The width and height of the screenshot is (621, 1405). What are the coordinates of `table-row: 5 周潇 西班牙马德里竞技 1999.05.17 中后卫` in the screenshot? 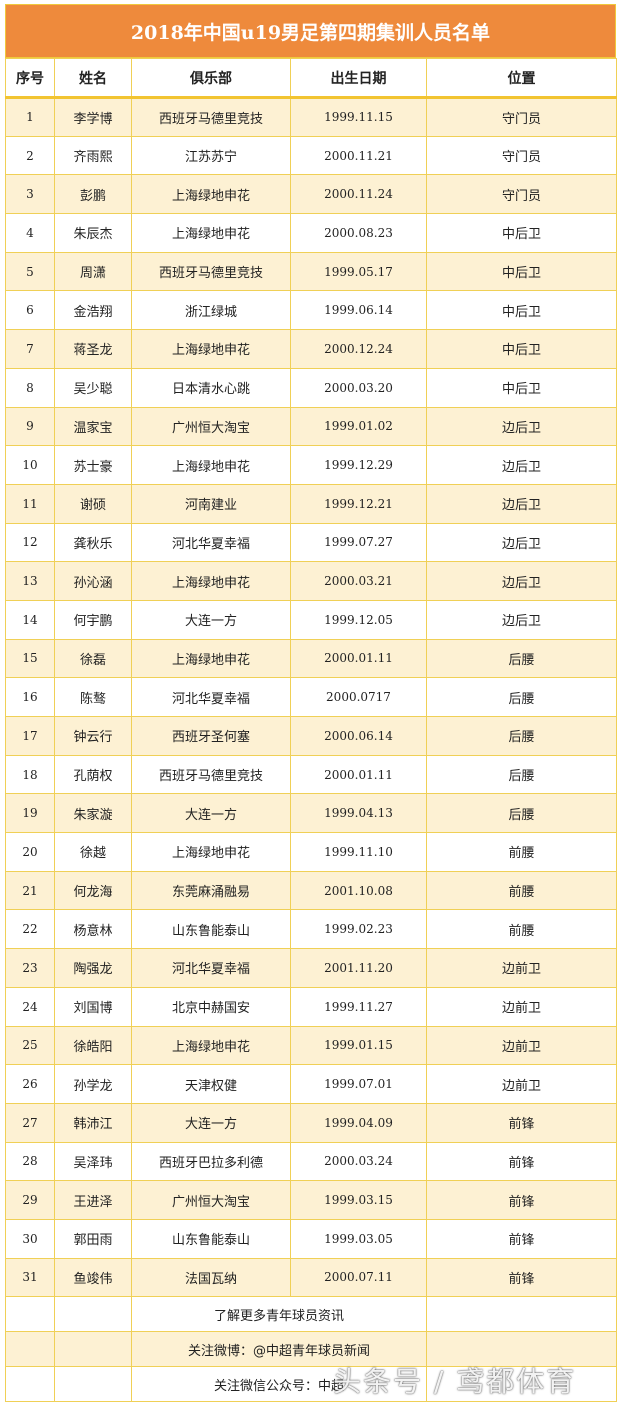 It's located at (311, 271).